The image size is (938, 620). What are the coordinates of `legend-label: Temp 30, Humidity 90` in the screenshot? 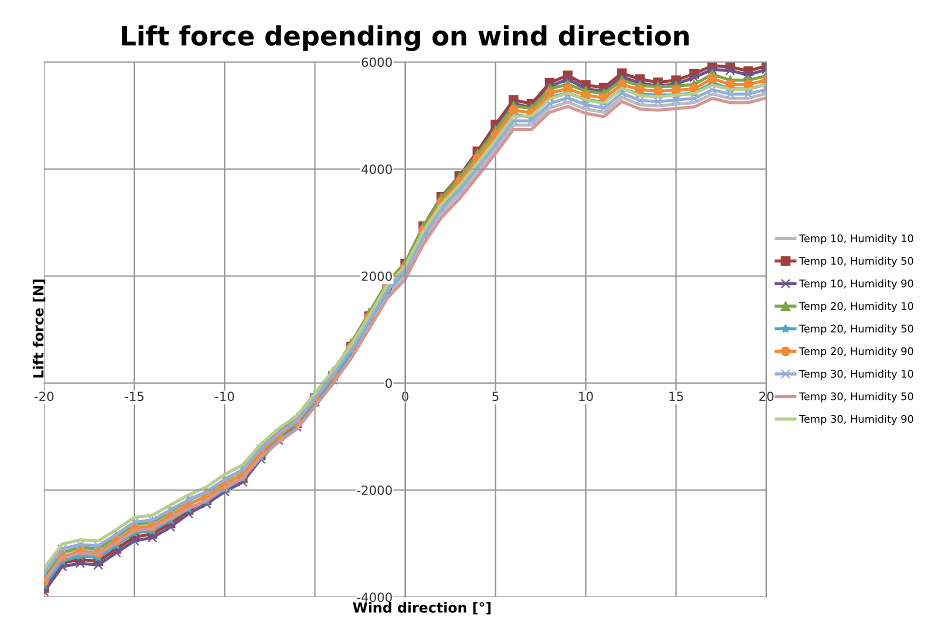 It's located at (856, 419).